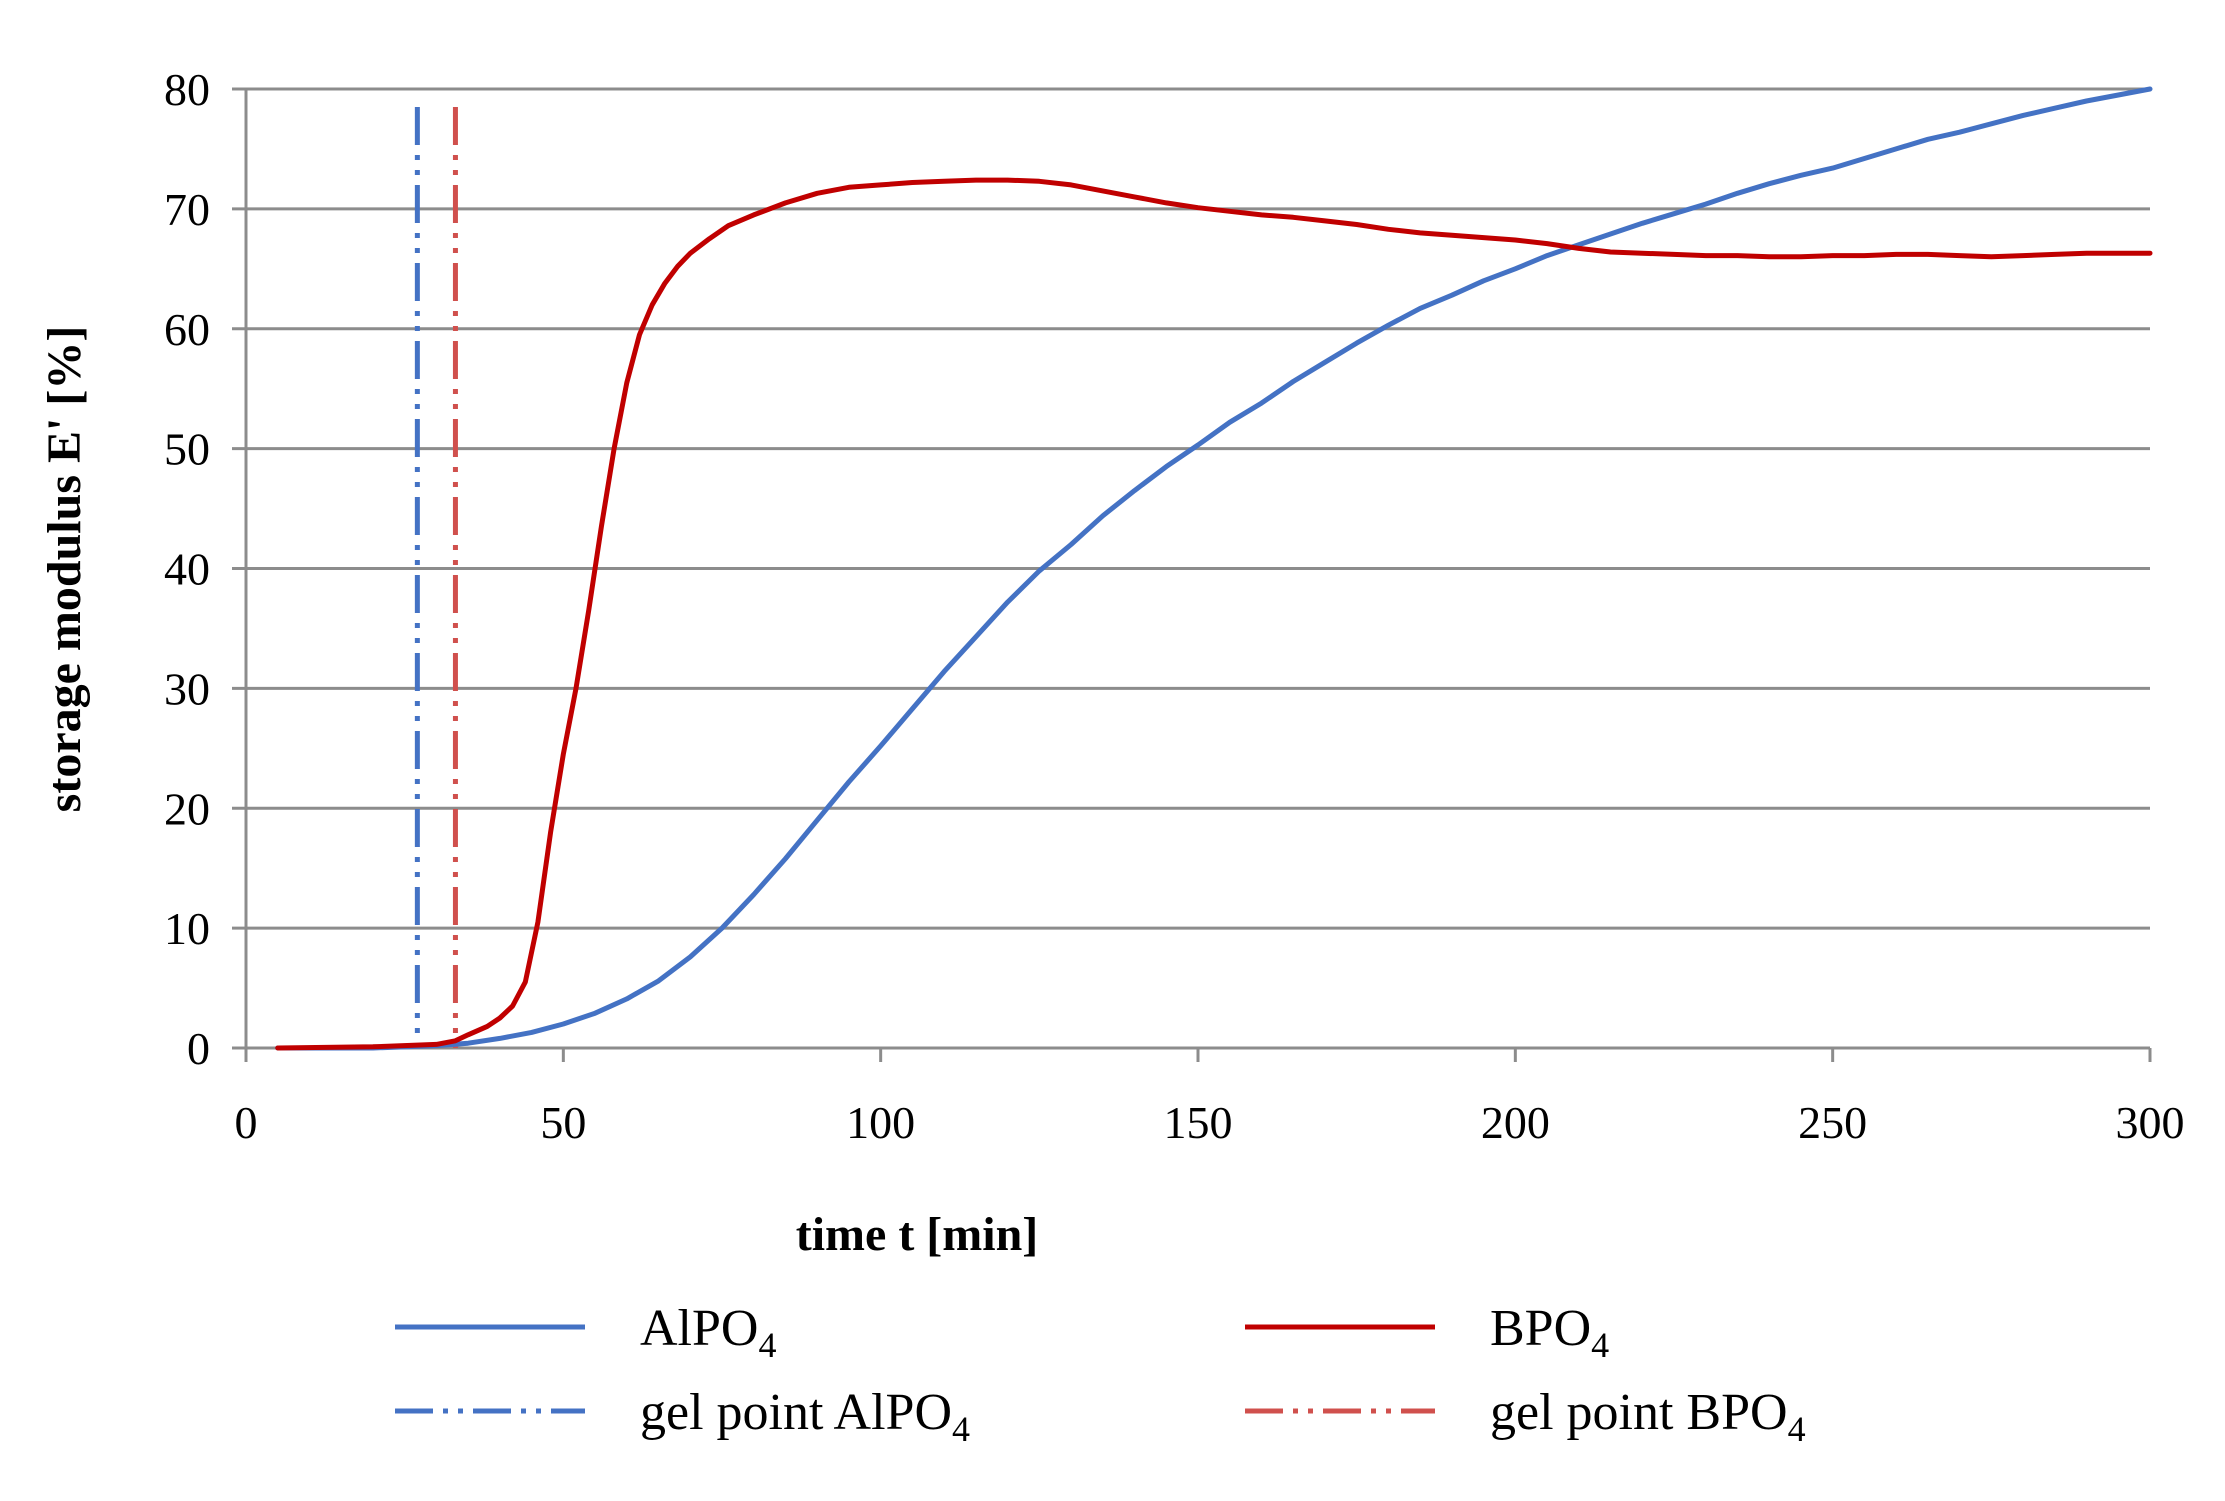  What do you see at coordinates (1832, 1122) in the screenshot?
I see `x-tick-label: 250` at bounding box center [1832, 1122].